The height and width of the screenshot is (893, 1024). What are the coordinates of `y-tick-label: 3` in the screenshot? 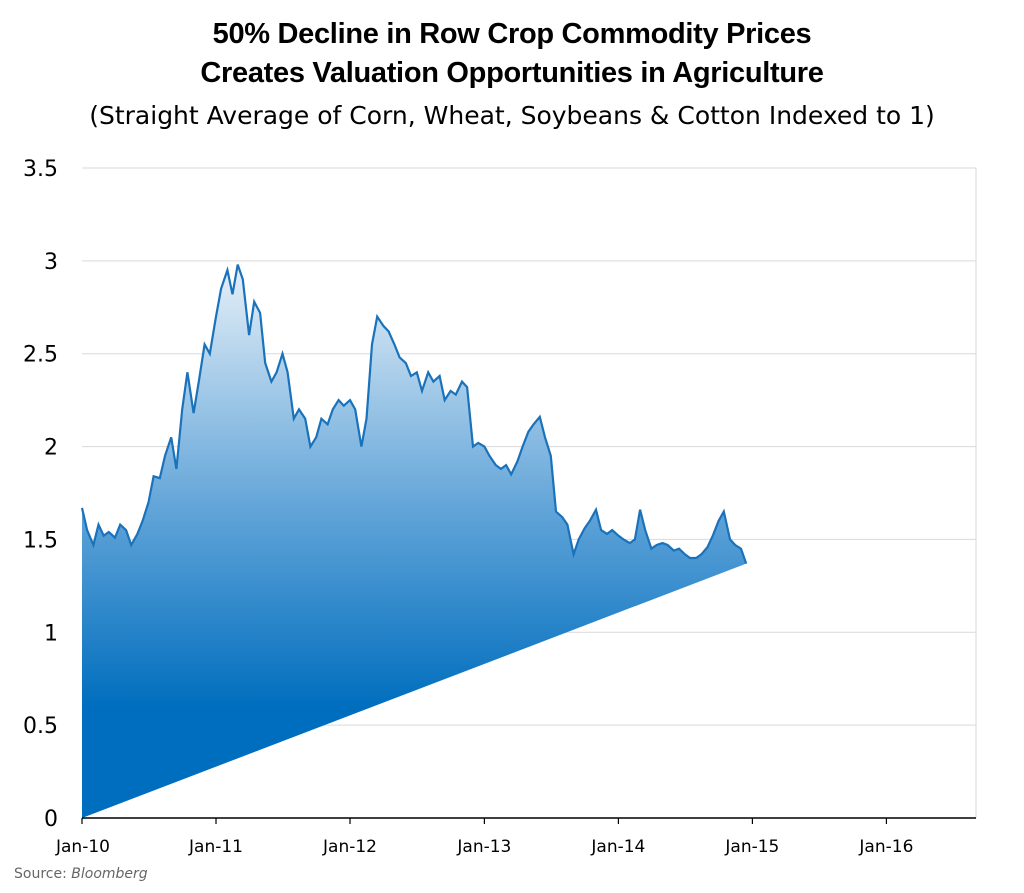 It's located at (51, 262).